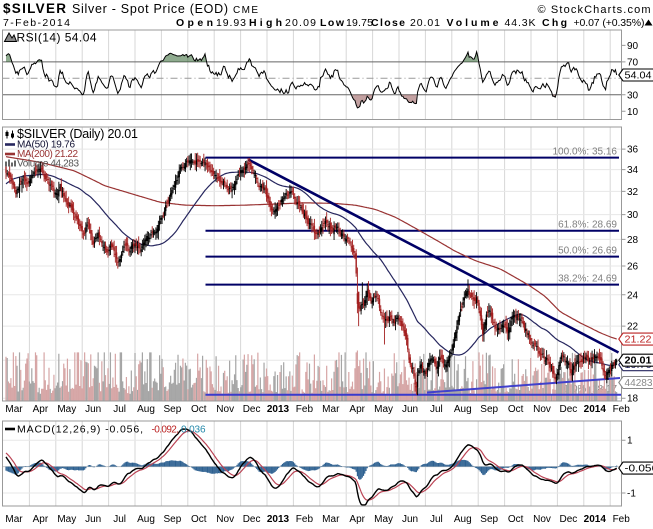 The width and height of the screenshot is (653, 529). Describe the element at coordinates (359, 23) in the screenshot. I see `svg-text: 19.75` at that location.